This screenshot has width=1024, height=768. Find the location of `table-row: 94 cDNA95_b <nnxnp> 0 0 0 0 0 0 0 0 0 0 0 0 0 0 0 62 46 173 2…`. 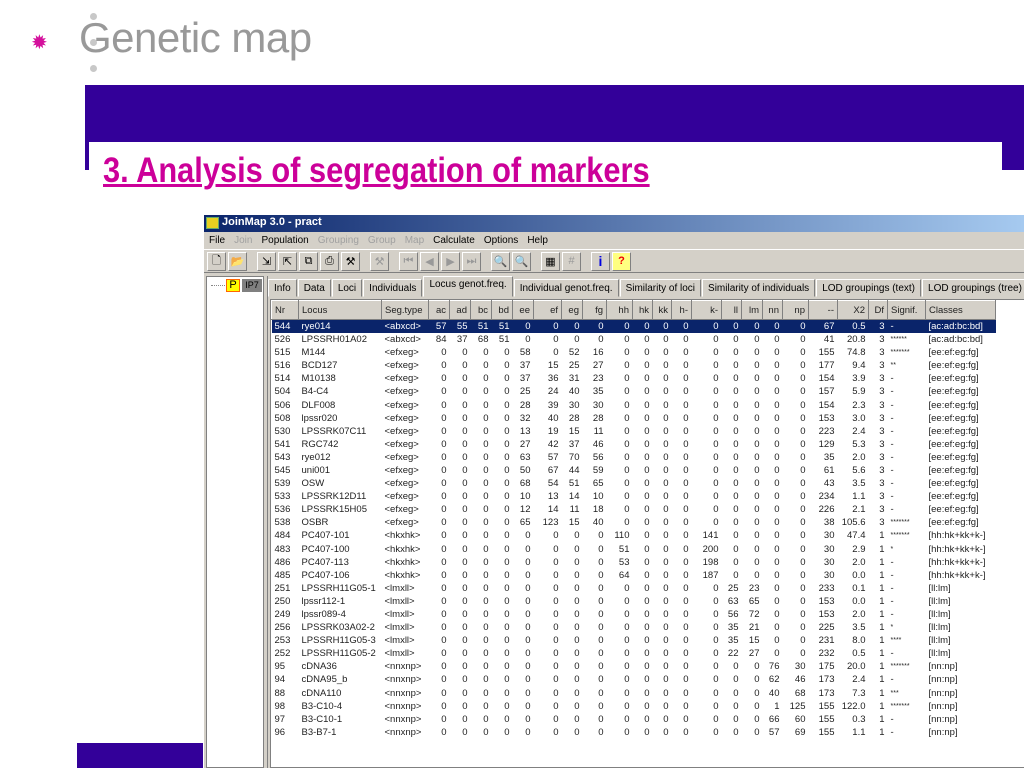

table-row: 94 cDNA95_b <nnxnp> 0 0 0 0 0 0 0 0 0 0 0 0 0 0 0 62 46 173 2… is located at coordinates (634, 679).